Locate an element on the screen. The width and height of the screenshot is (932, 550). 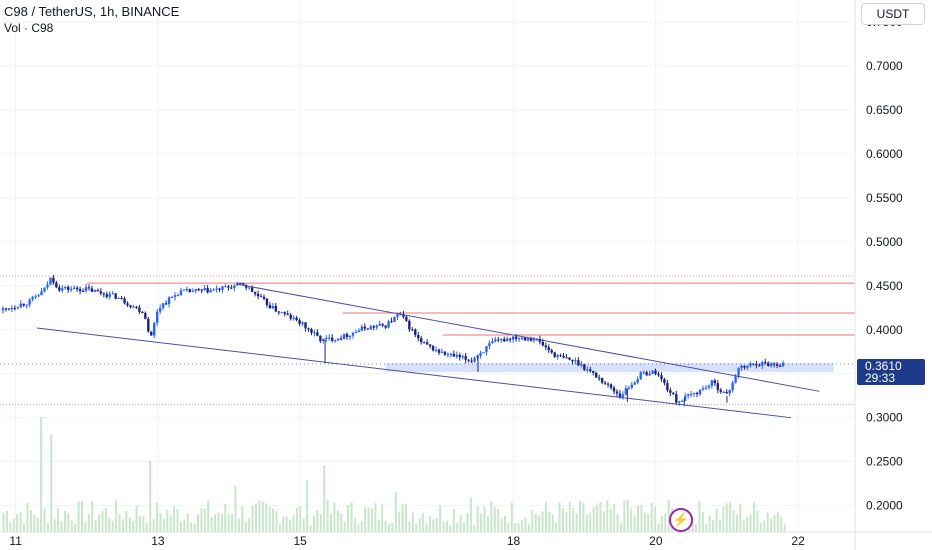
time-tick-label: 20 is located at coordinates (656, 541).